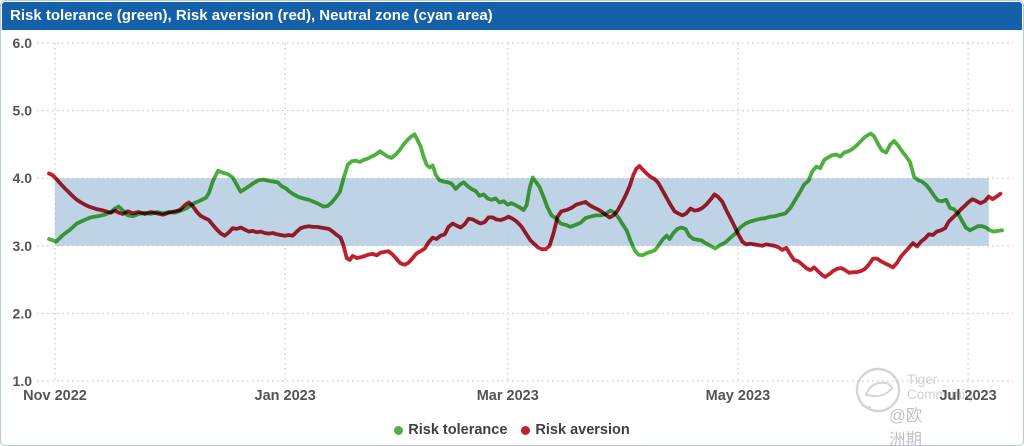  What do you see at coordinates (582, 430) in the screenshot?
I see `legend-label: Risk aversion` at bounding box center [582, 430].